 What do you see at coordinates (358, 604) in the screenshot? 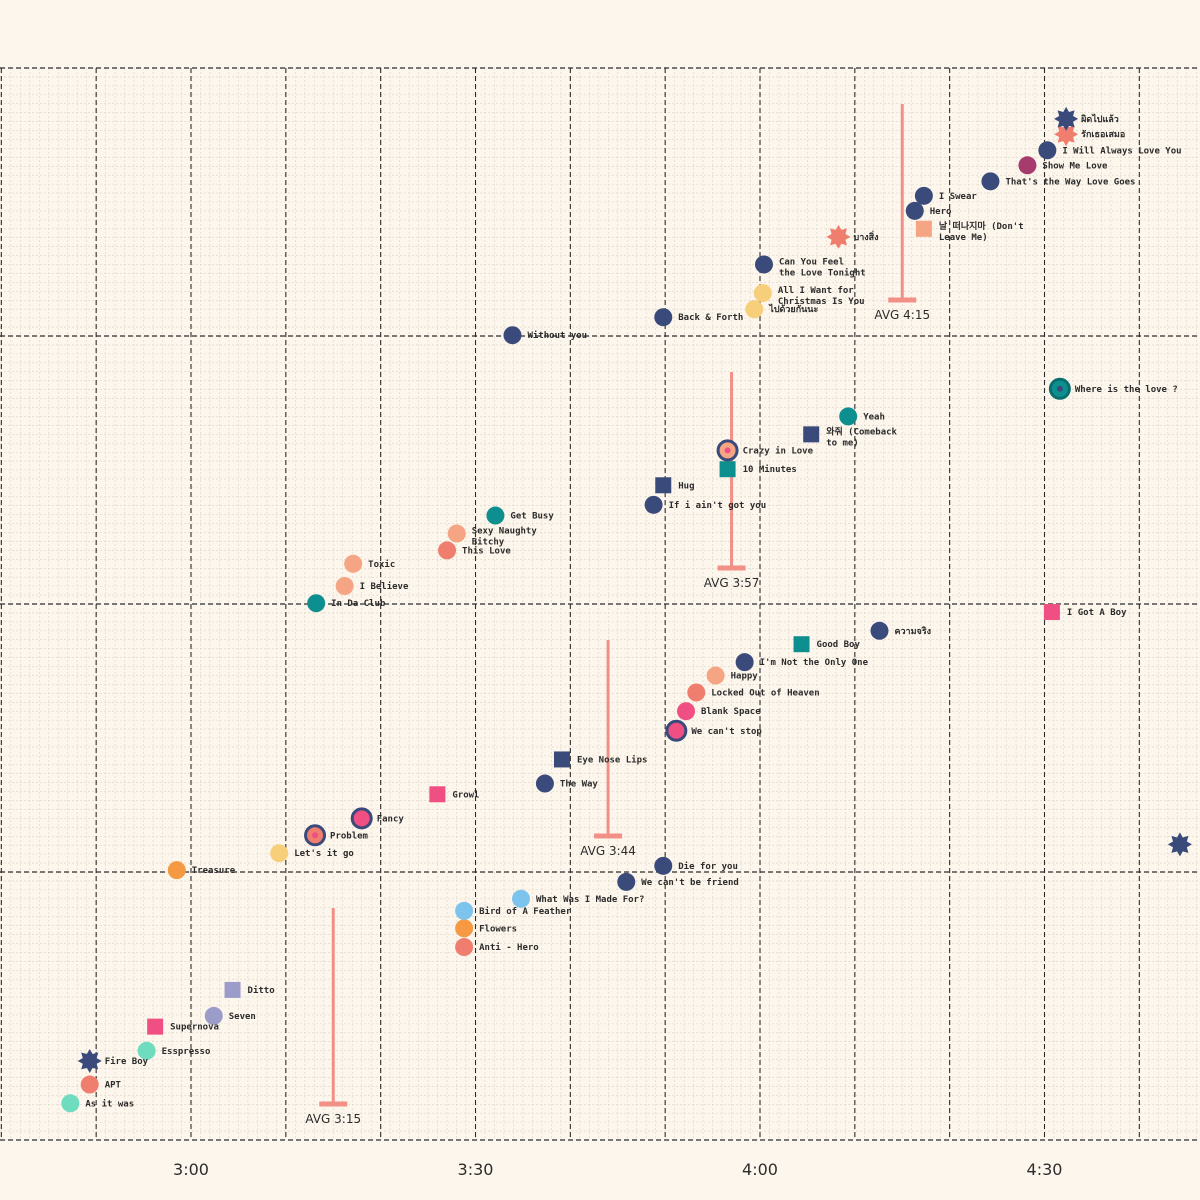
I see `label-in-da-club: In Da Club` at bounding box center [358, 604].